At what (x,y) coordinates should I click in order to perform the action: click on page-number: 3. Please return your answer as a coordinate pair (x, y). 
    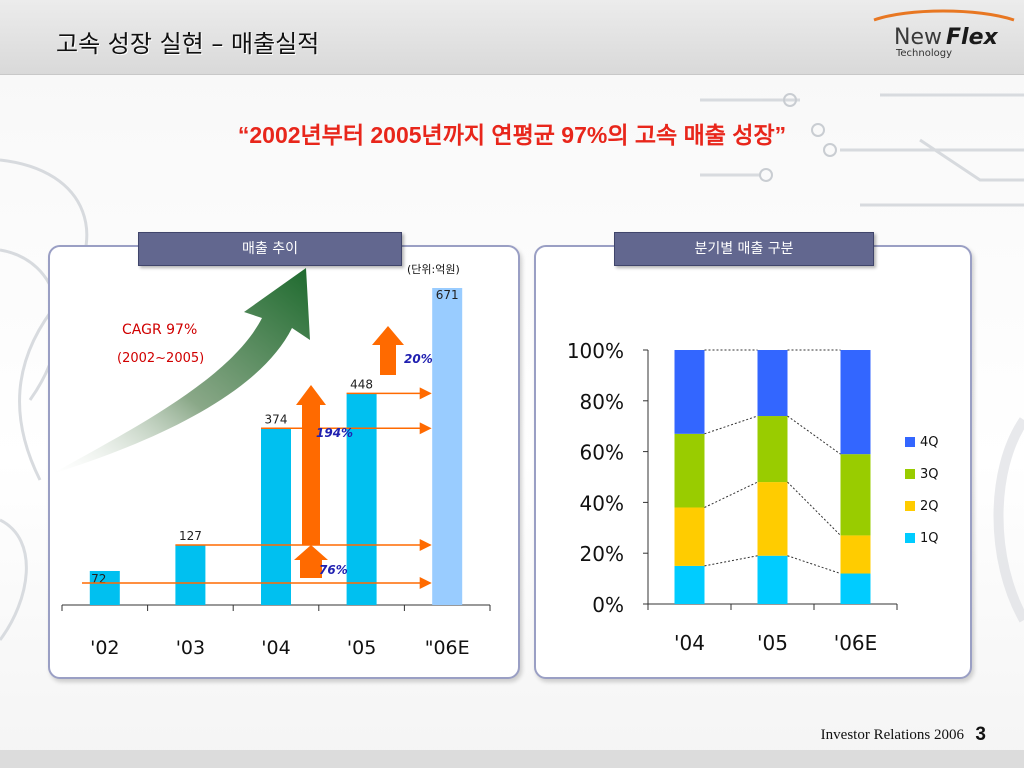
    Looking at the image, I should click on (980, 734).